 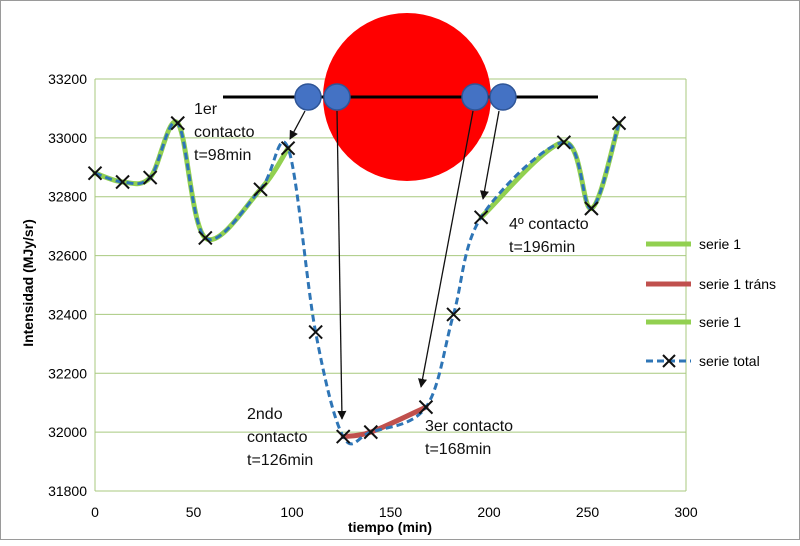 I want to click on contact-annotation-line: 3er contacto, so click(x=469, y=426).